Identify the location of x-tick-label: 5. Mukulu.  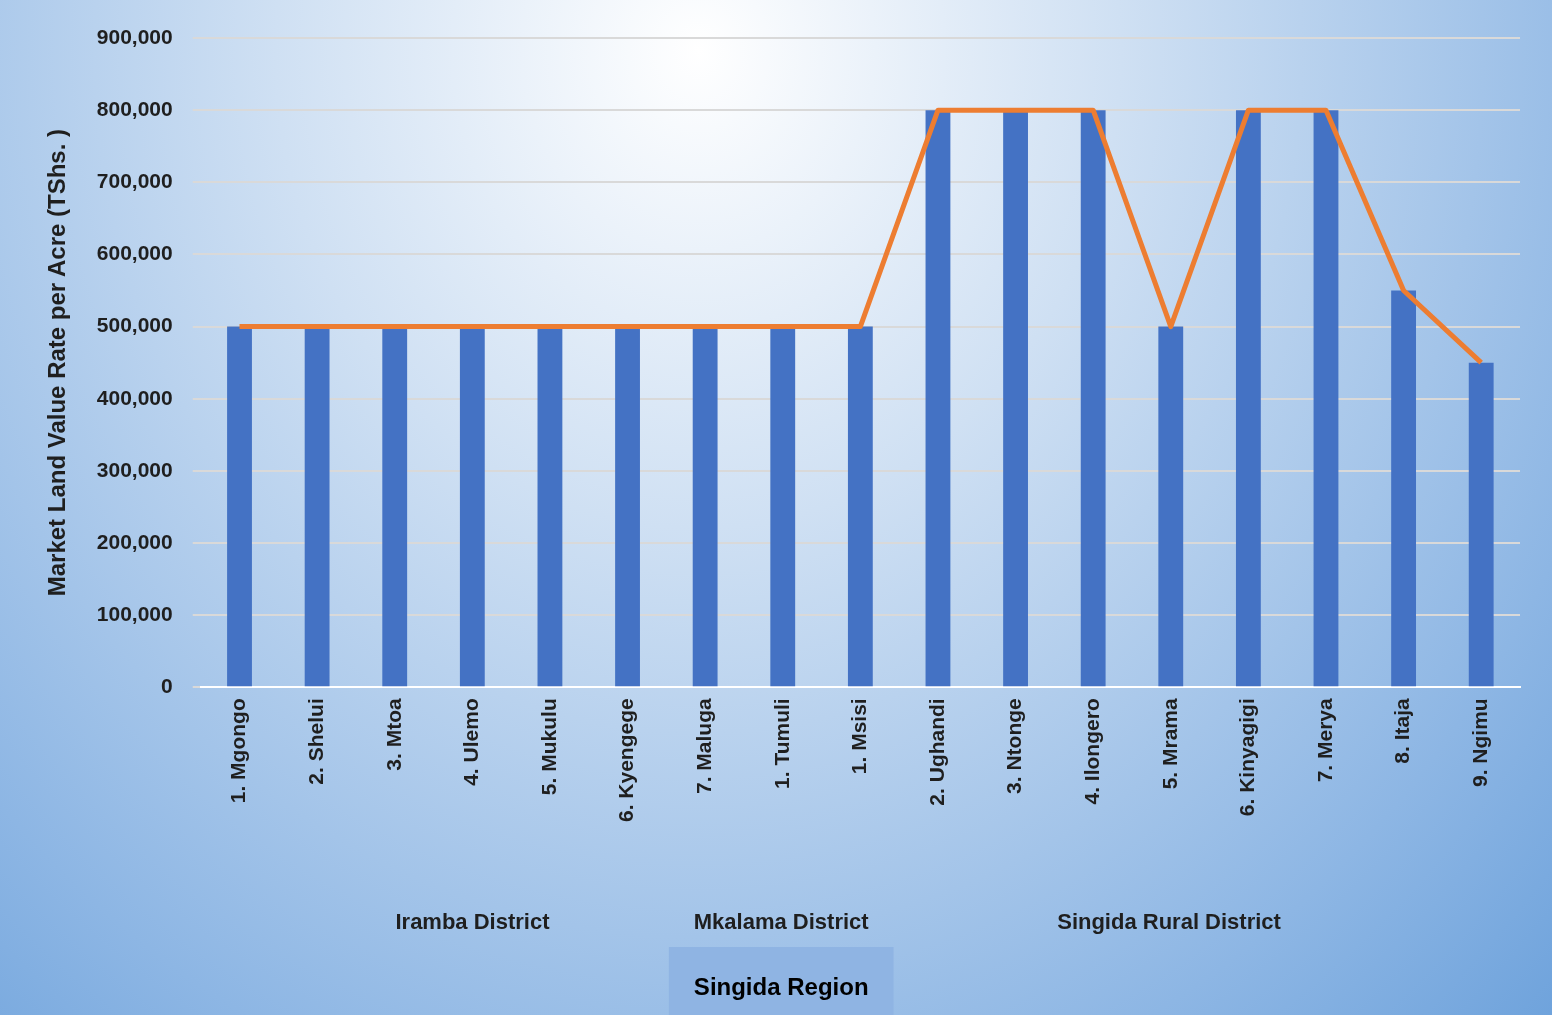
(548, 747).